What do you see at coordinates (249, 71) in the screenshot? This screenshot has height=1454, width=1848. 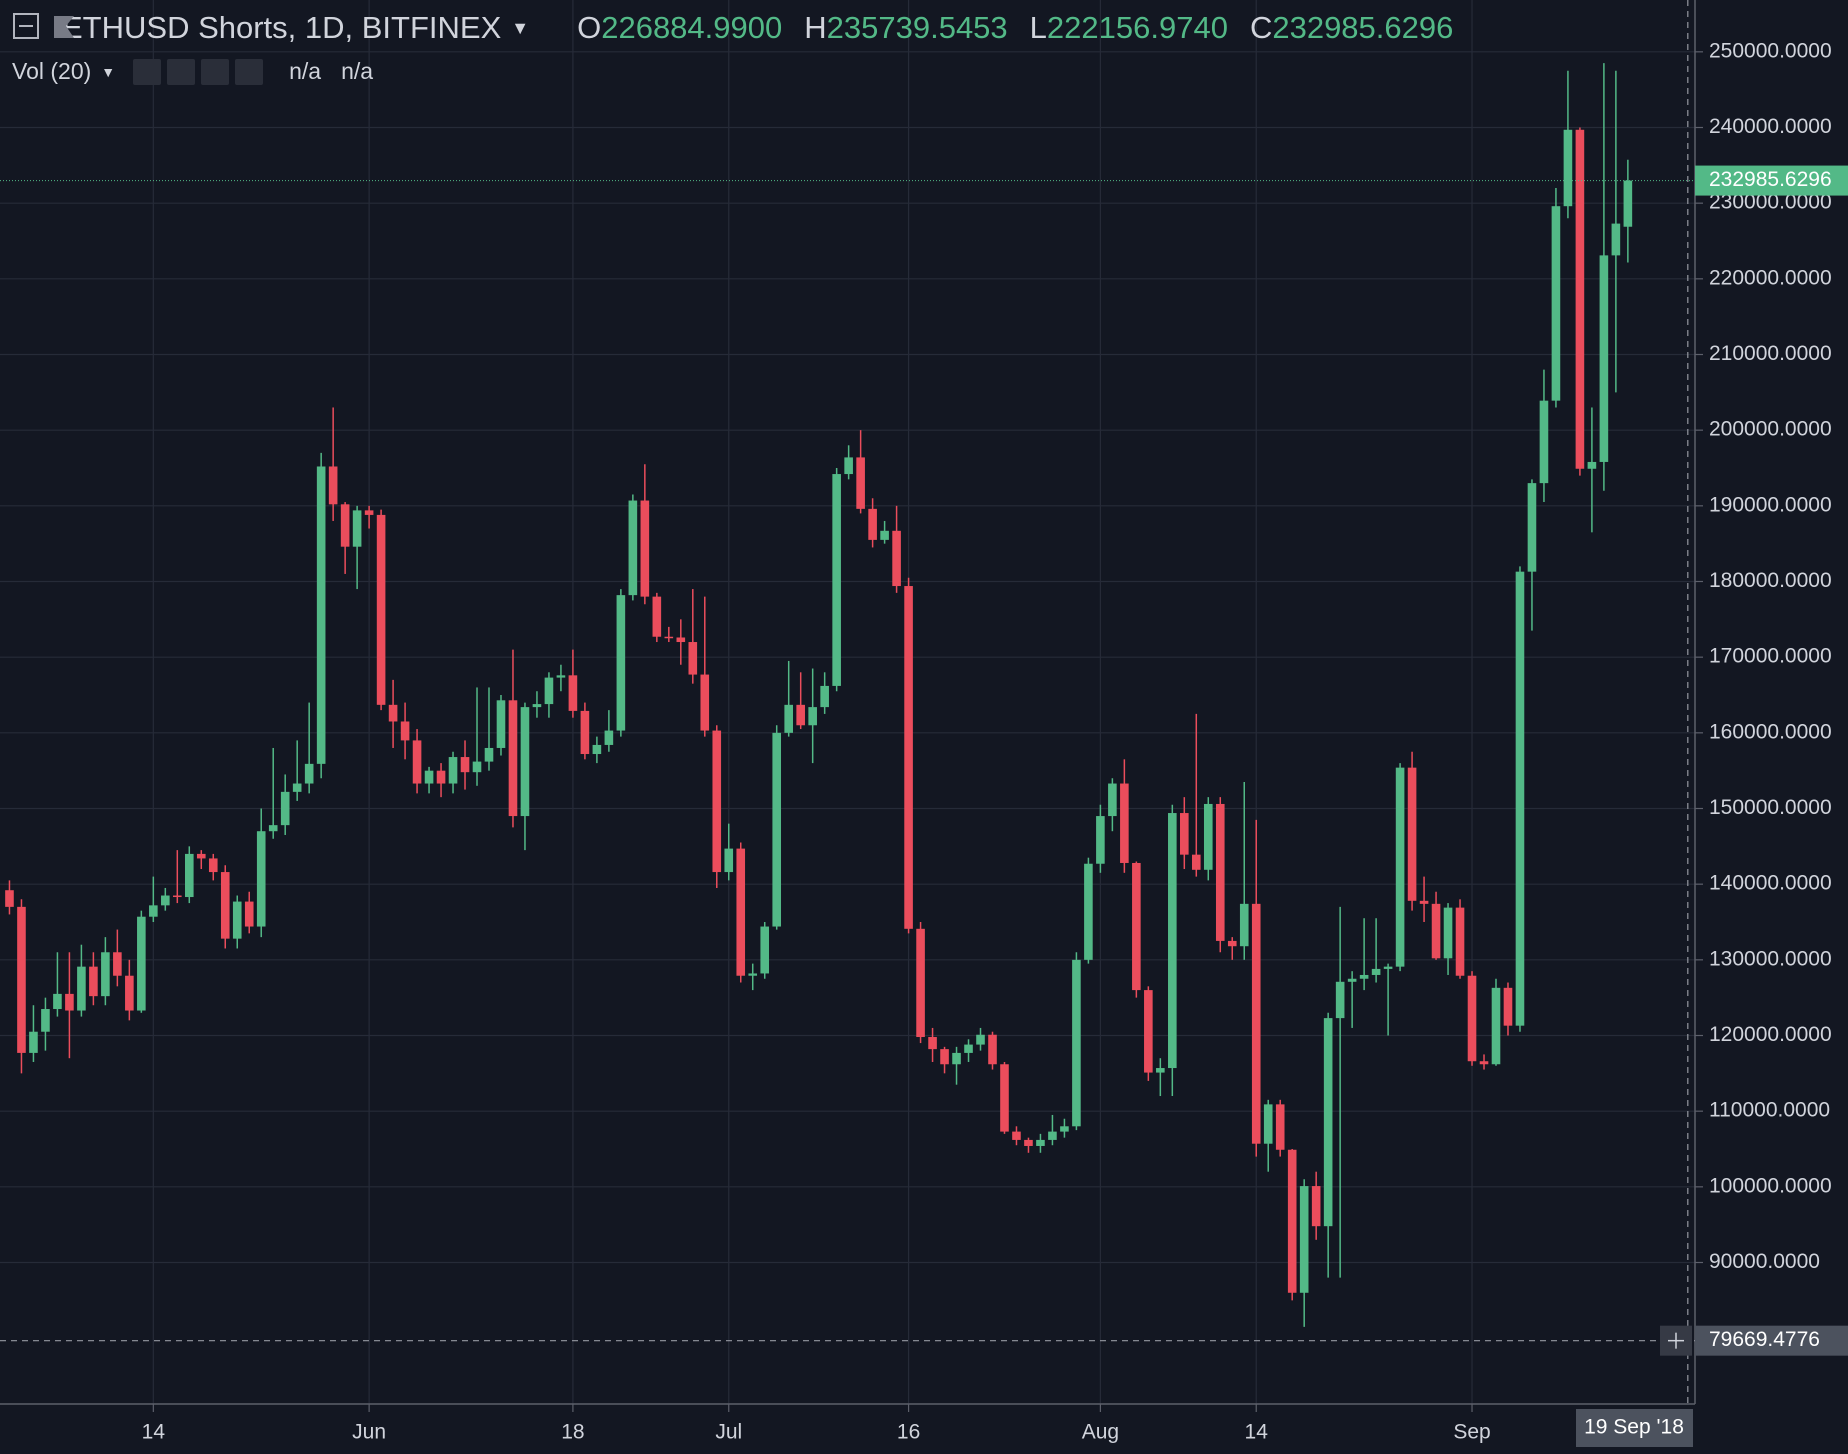 I see `indicator-remove-button` at bounding box center [249, 71].